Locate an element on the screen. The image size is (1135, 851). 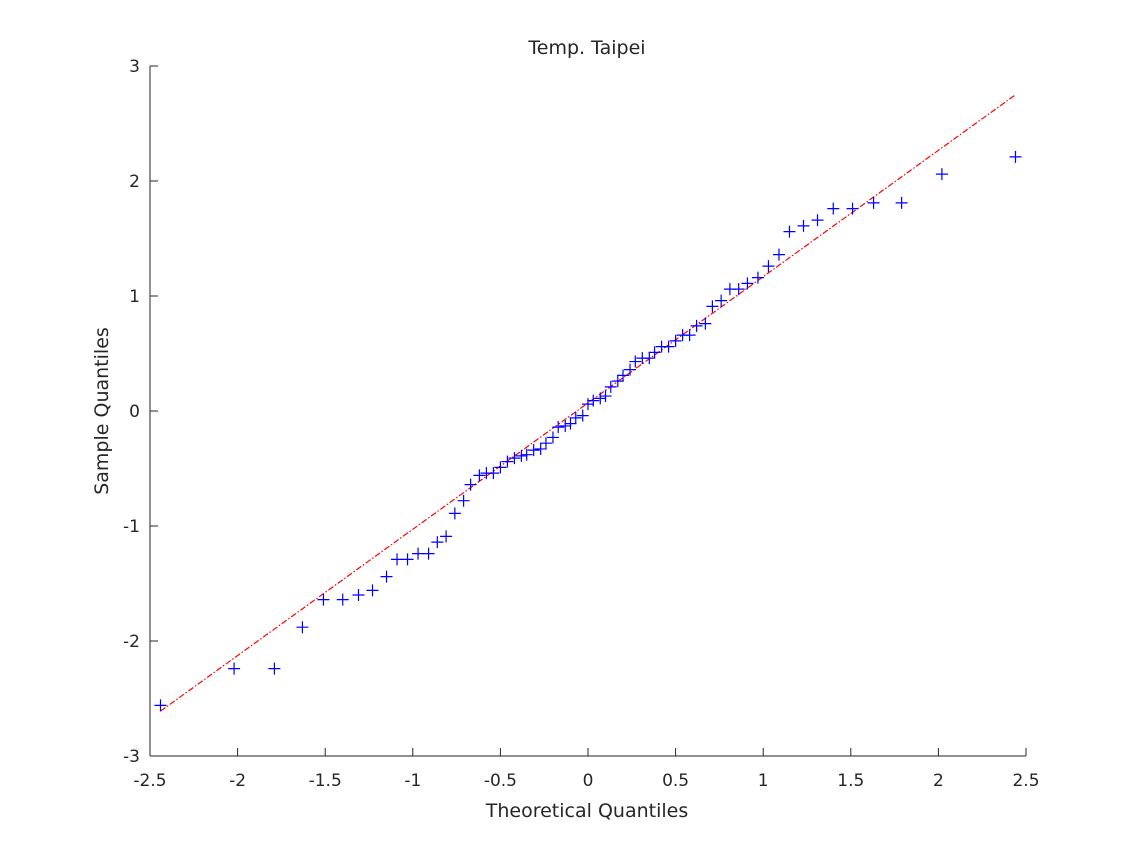
y-ticks: -3 -2 -1 0 1 2 3 is located at coordinates (140, 412).